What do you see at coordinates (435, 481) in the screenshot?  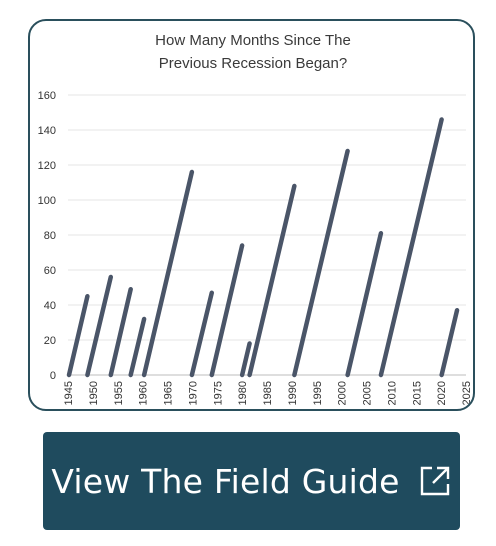 I see `external-link-icon` at bounding box center [435, 481].